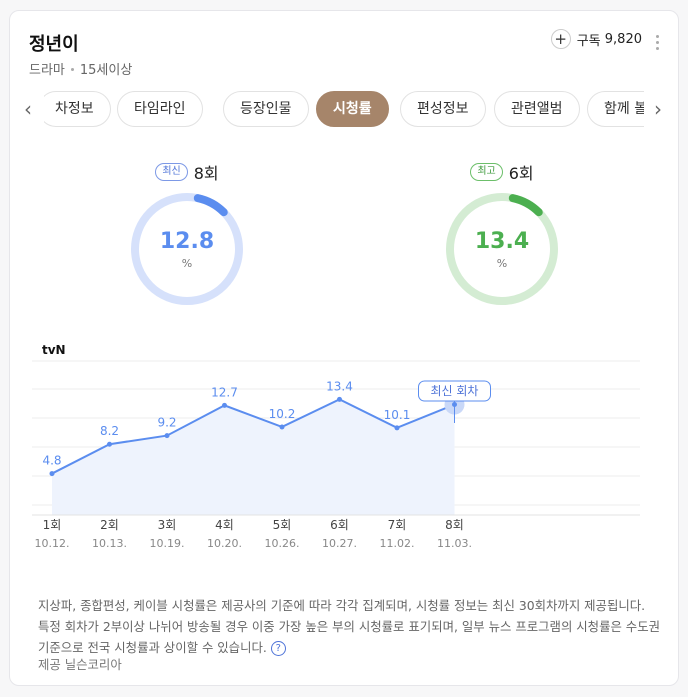 The width and height of the screenshot is (688, 697). What do you see at coordinates (588, 41) in the screenshot?
I see `subscribe-label: 구독` at bounding box center [588, 41].